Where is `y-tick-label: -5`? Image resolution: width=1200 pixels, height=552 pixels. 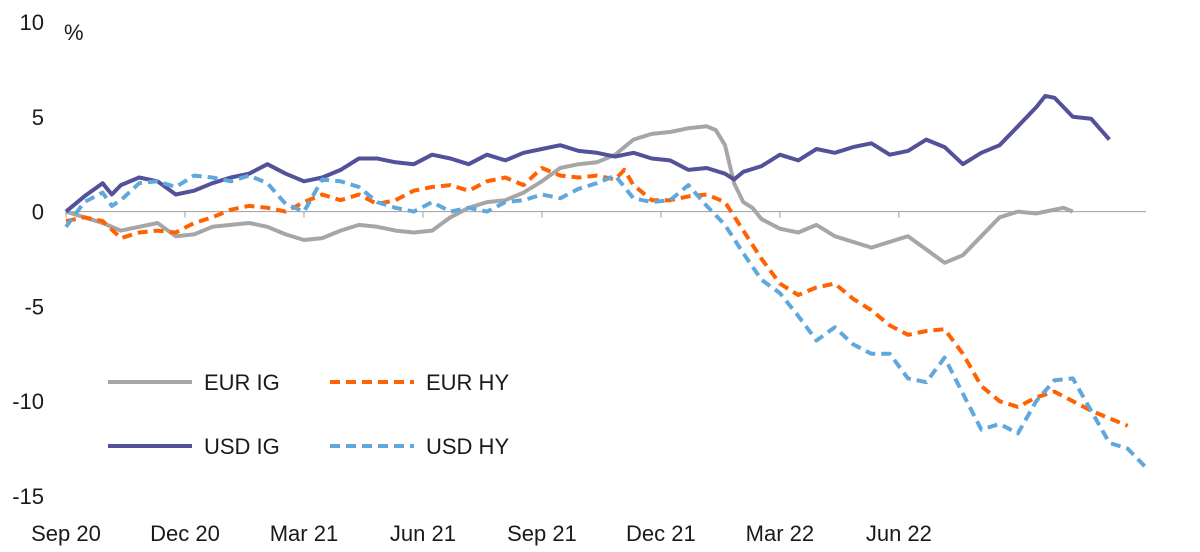 y-tick-label: -5 is located at coordinates (34, 306).